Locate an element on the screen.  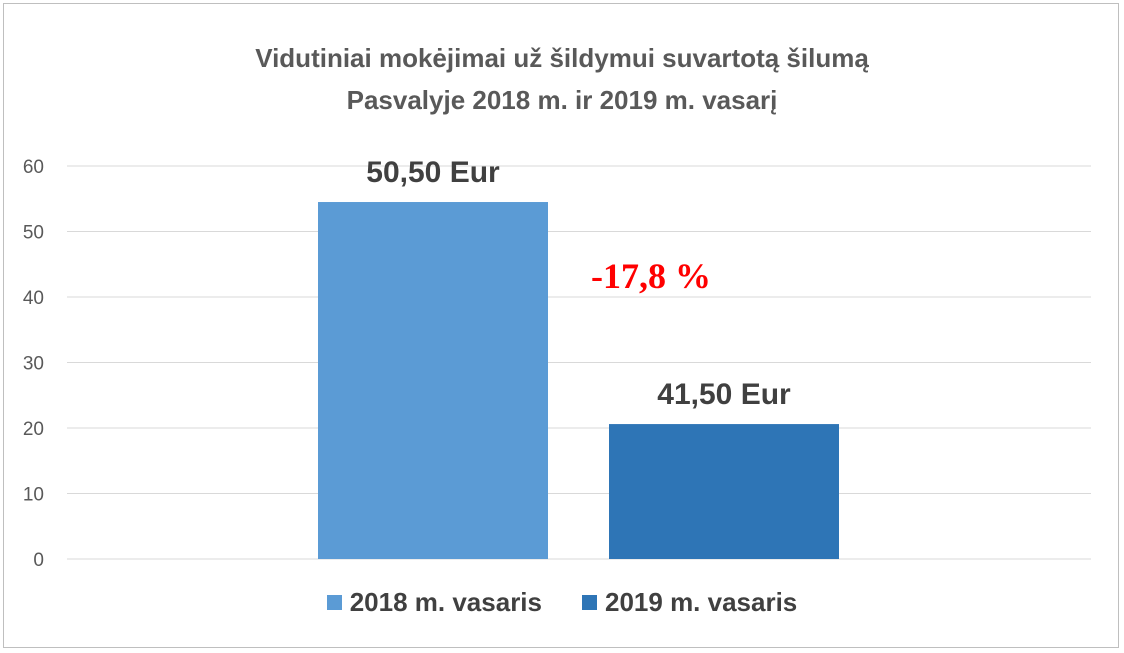
legend-item-2018: 2018 m. vasaris is located at coordinates (434, 602).